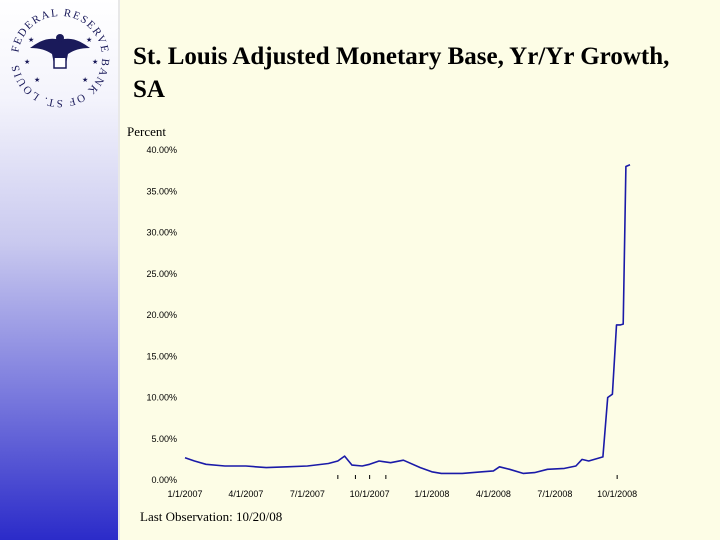  I want to click on x-tick-label: 1/1/2007, so click(184, 494).